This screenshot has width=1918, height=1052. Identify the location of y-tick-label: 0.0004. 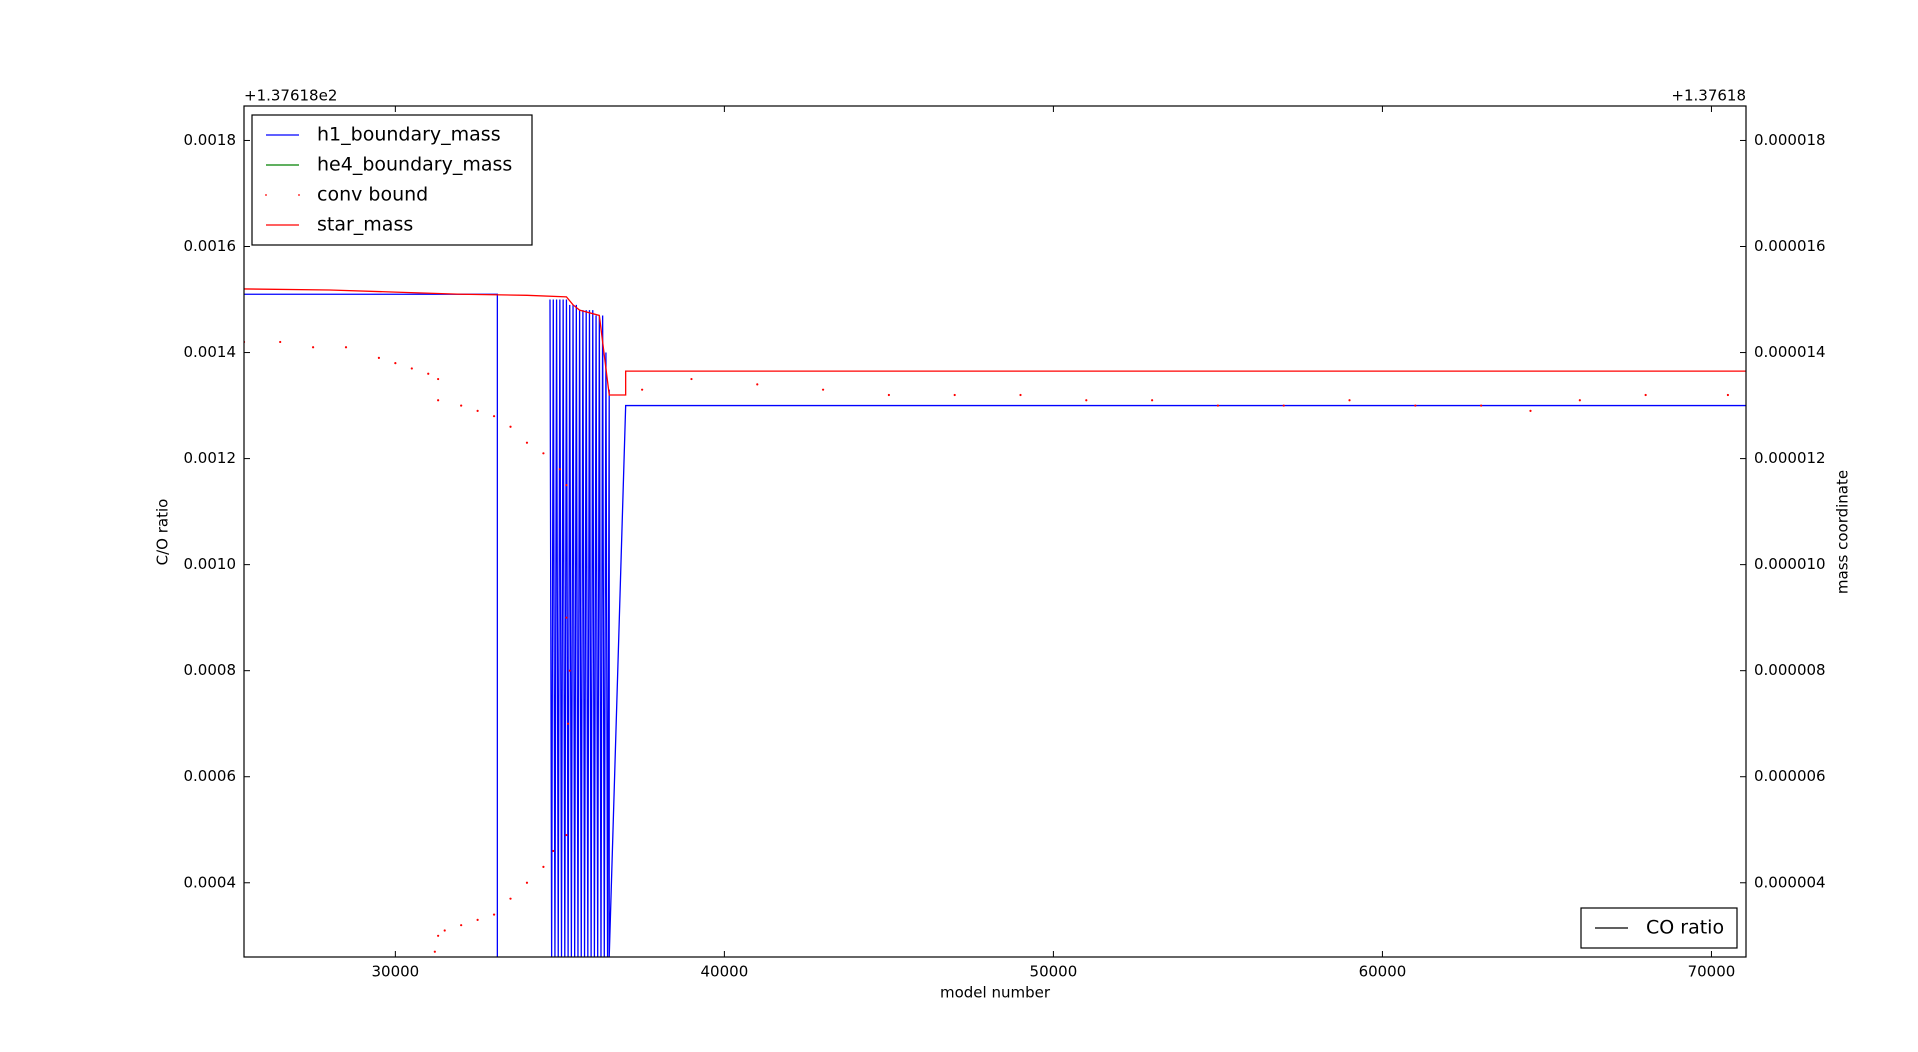
(210, 882).